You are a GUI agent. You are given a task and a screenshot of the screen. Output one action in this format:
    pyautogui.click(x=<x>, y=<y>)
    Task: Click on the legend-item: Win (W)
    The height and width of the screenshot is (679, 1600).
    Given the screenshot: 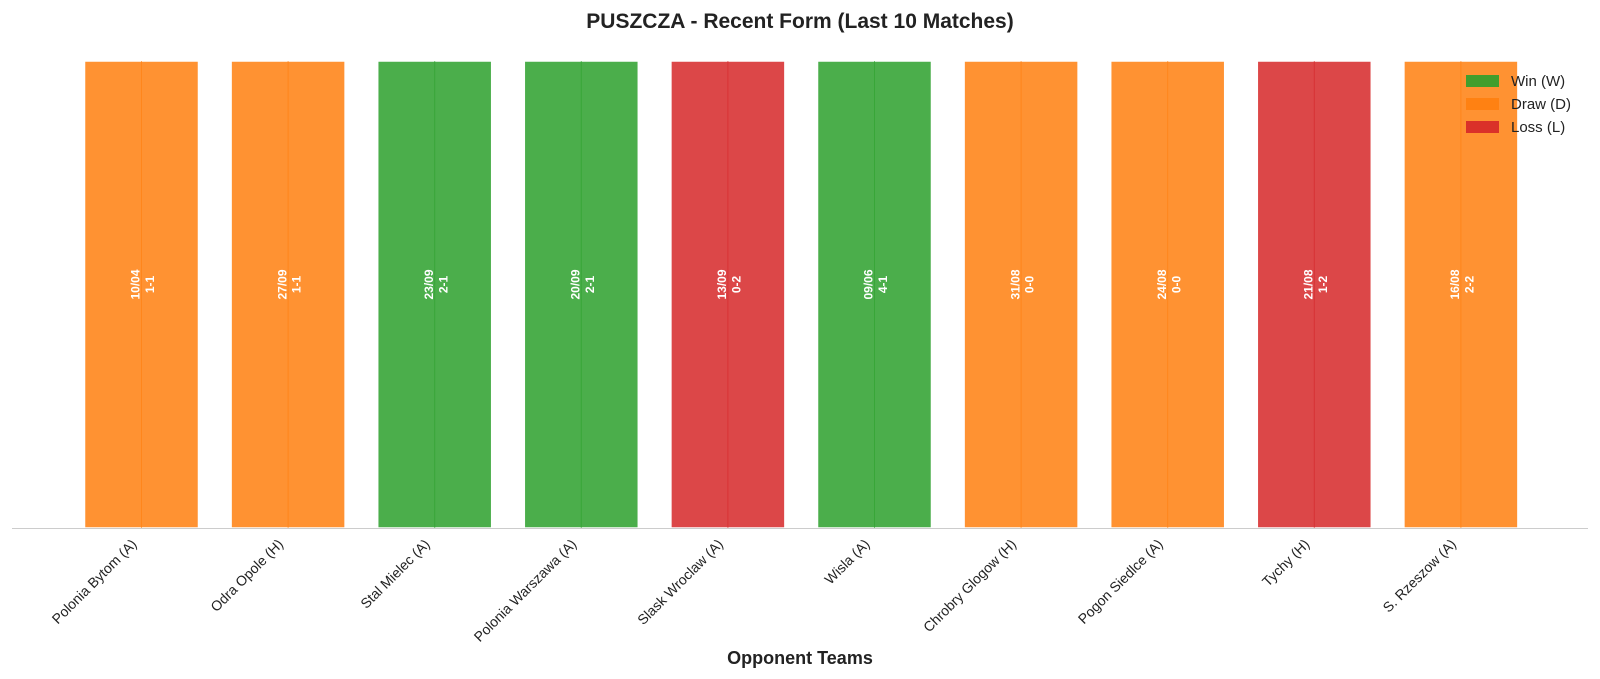 What is the action you would take?
    pyautogui.click(x=1515, y=81)
    